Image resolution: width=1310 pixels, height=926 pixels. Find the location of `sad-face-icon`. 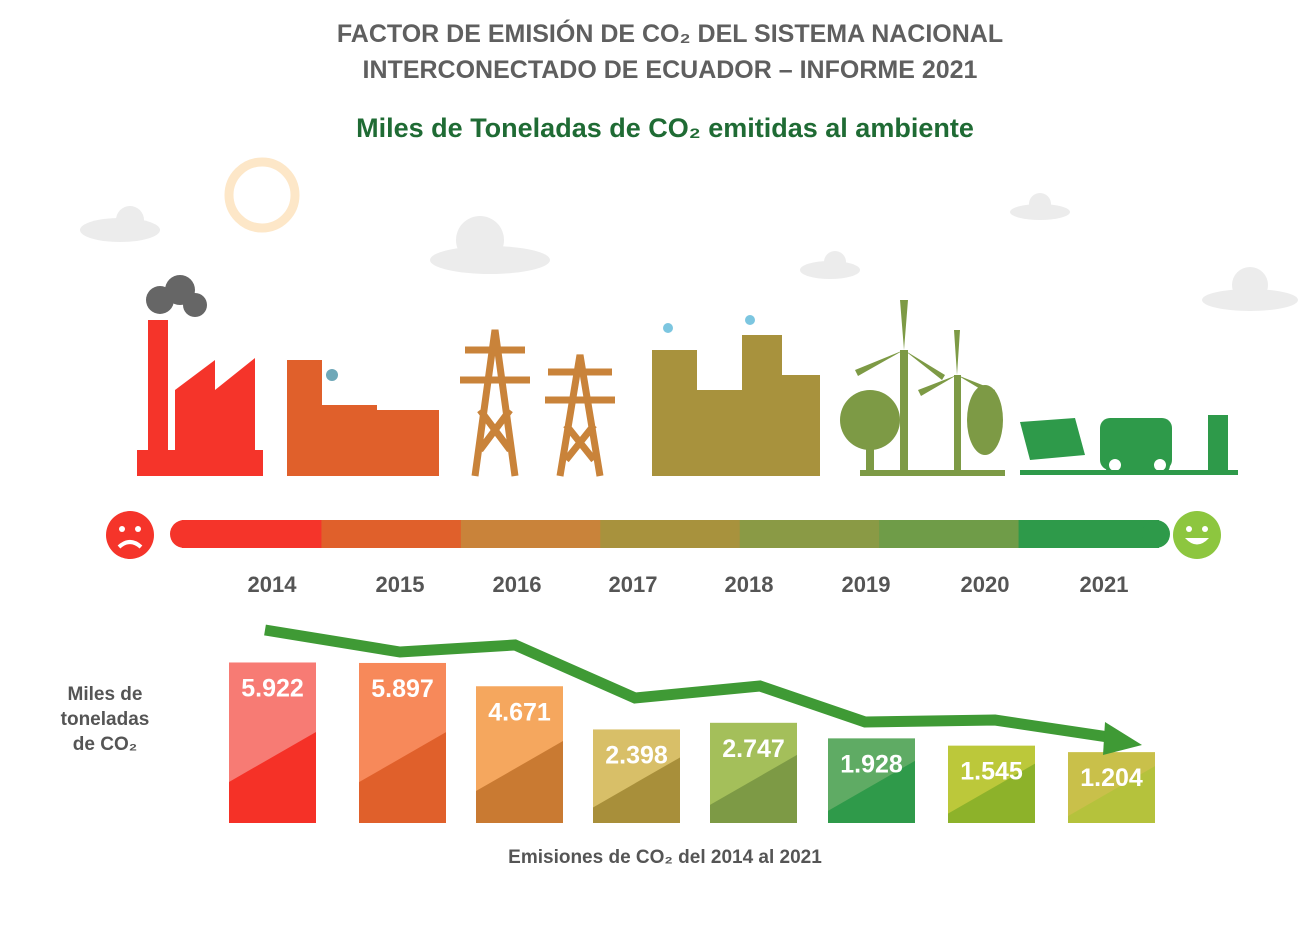

sad-face-icon is located at coordinates (130, 535).